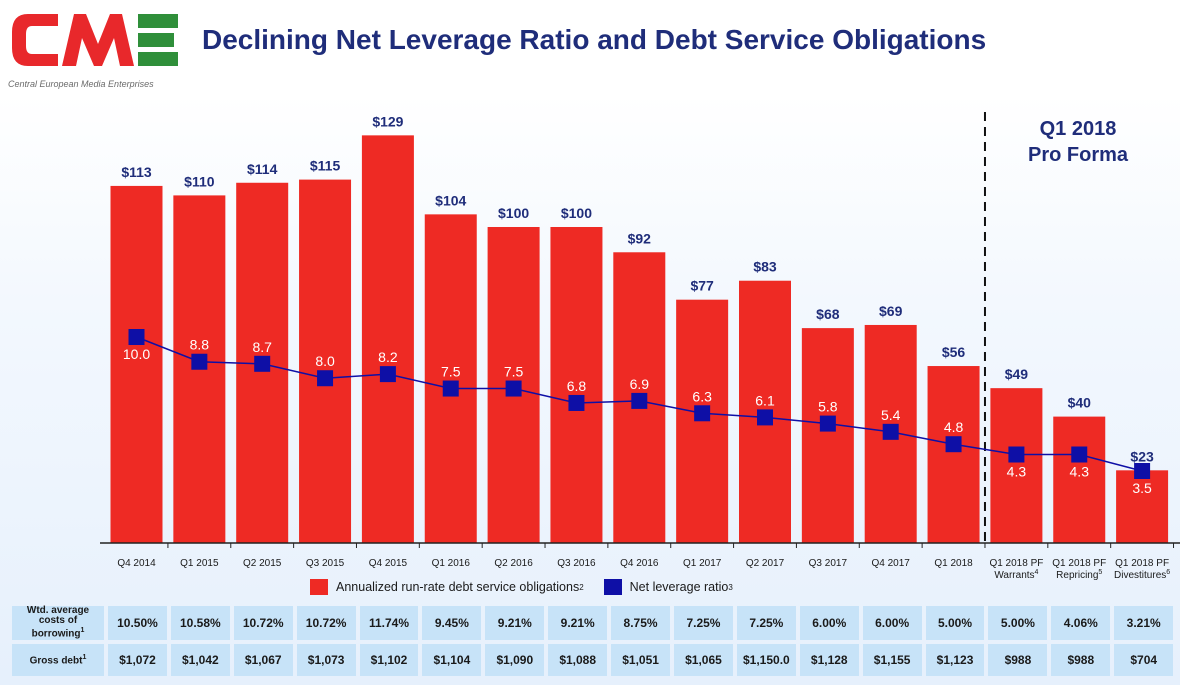 The image size is (1180, 685). Describe the element at coordinates (452, 660) in the screenshot. I see `cell-gross-debt: $1,104` at that location.